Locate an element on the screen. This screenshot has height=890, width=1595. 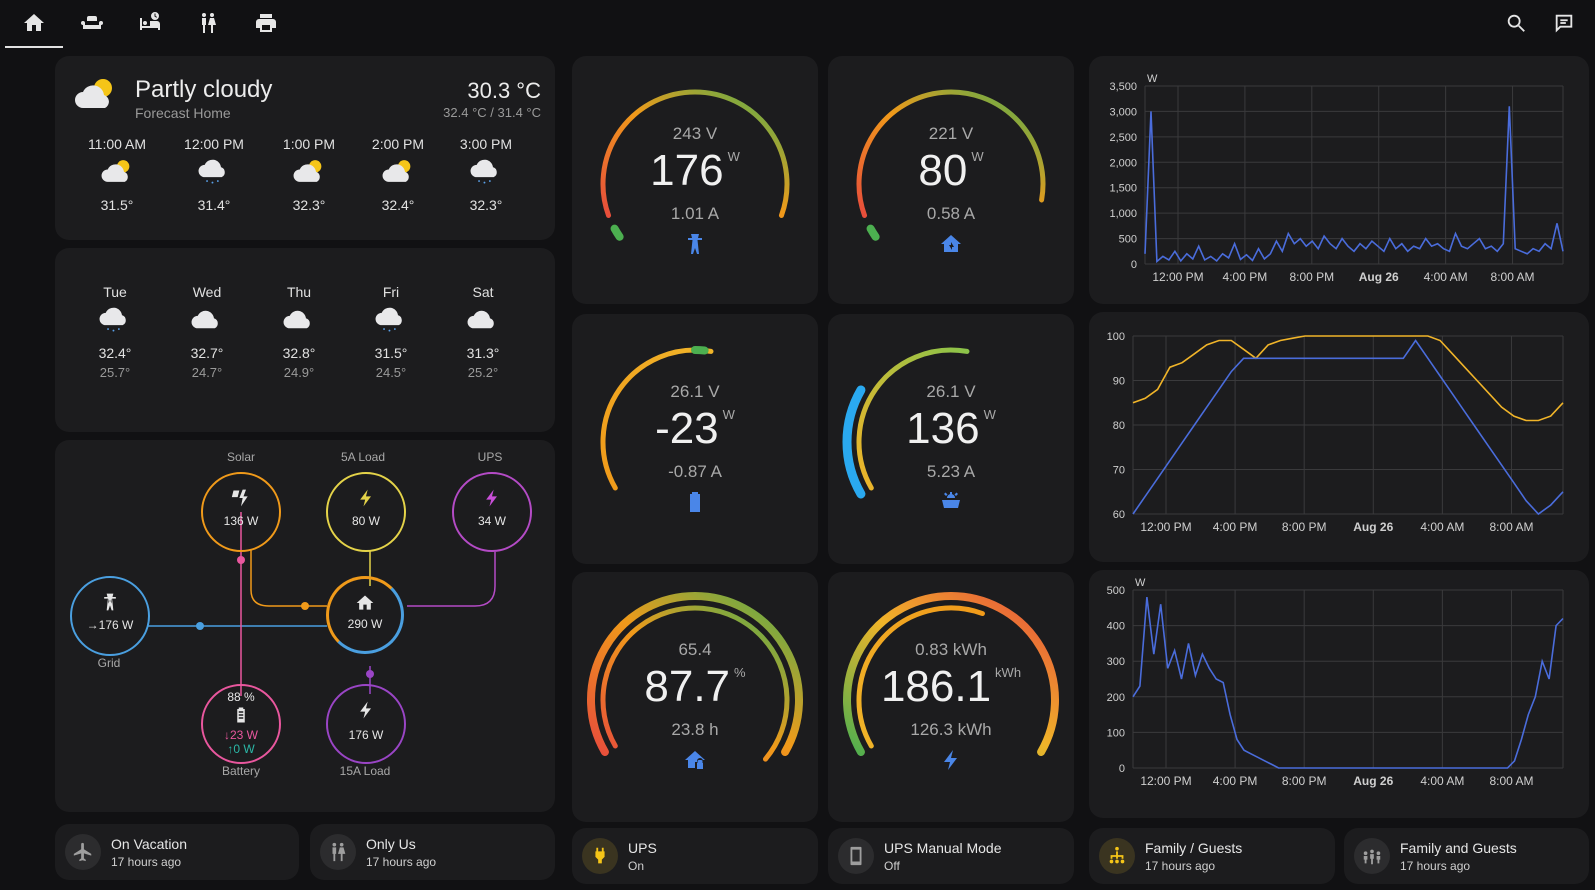
tab-people is located at coordinates (208, 23).